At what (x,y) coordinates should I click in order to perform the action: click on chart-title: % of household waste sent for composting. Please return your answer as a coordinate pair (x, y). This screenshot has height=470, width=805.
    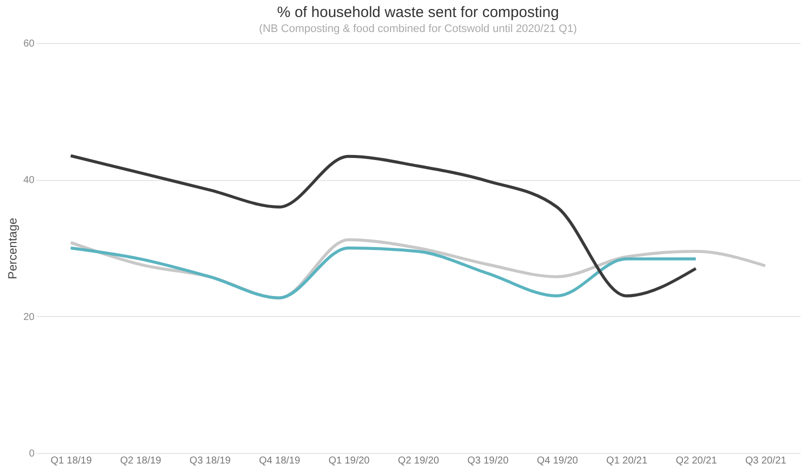
    Looking at the image, I should click on (418, 12).